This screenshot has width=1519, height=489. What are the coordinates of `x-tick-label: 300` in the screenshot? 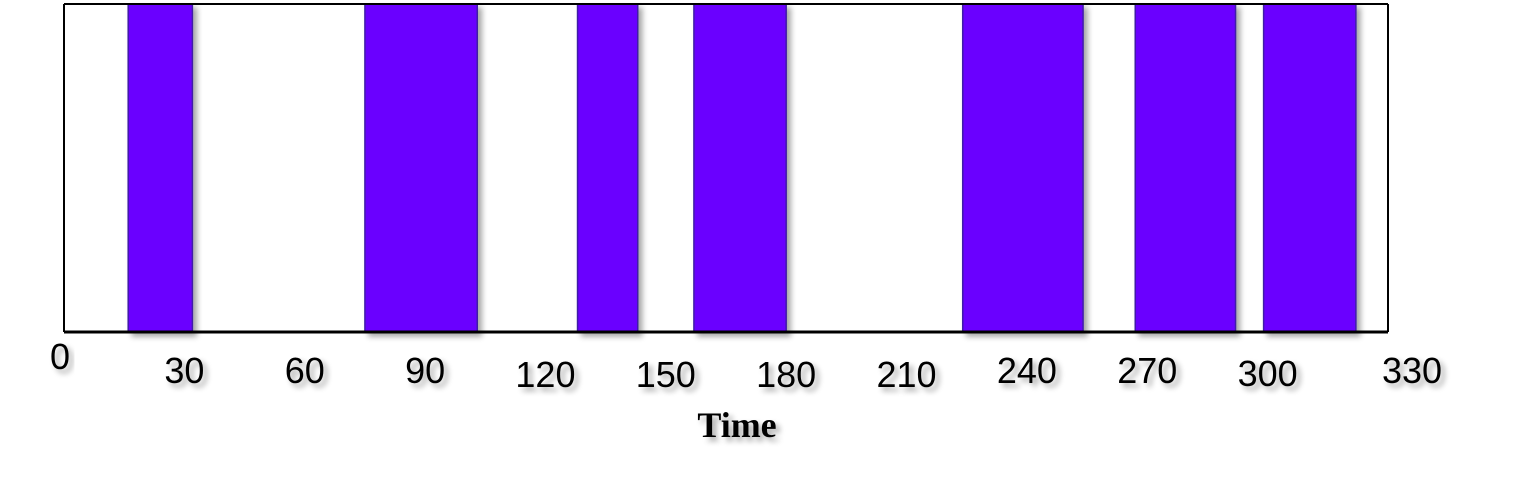 It's located at (1268, 373).